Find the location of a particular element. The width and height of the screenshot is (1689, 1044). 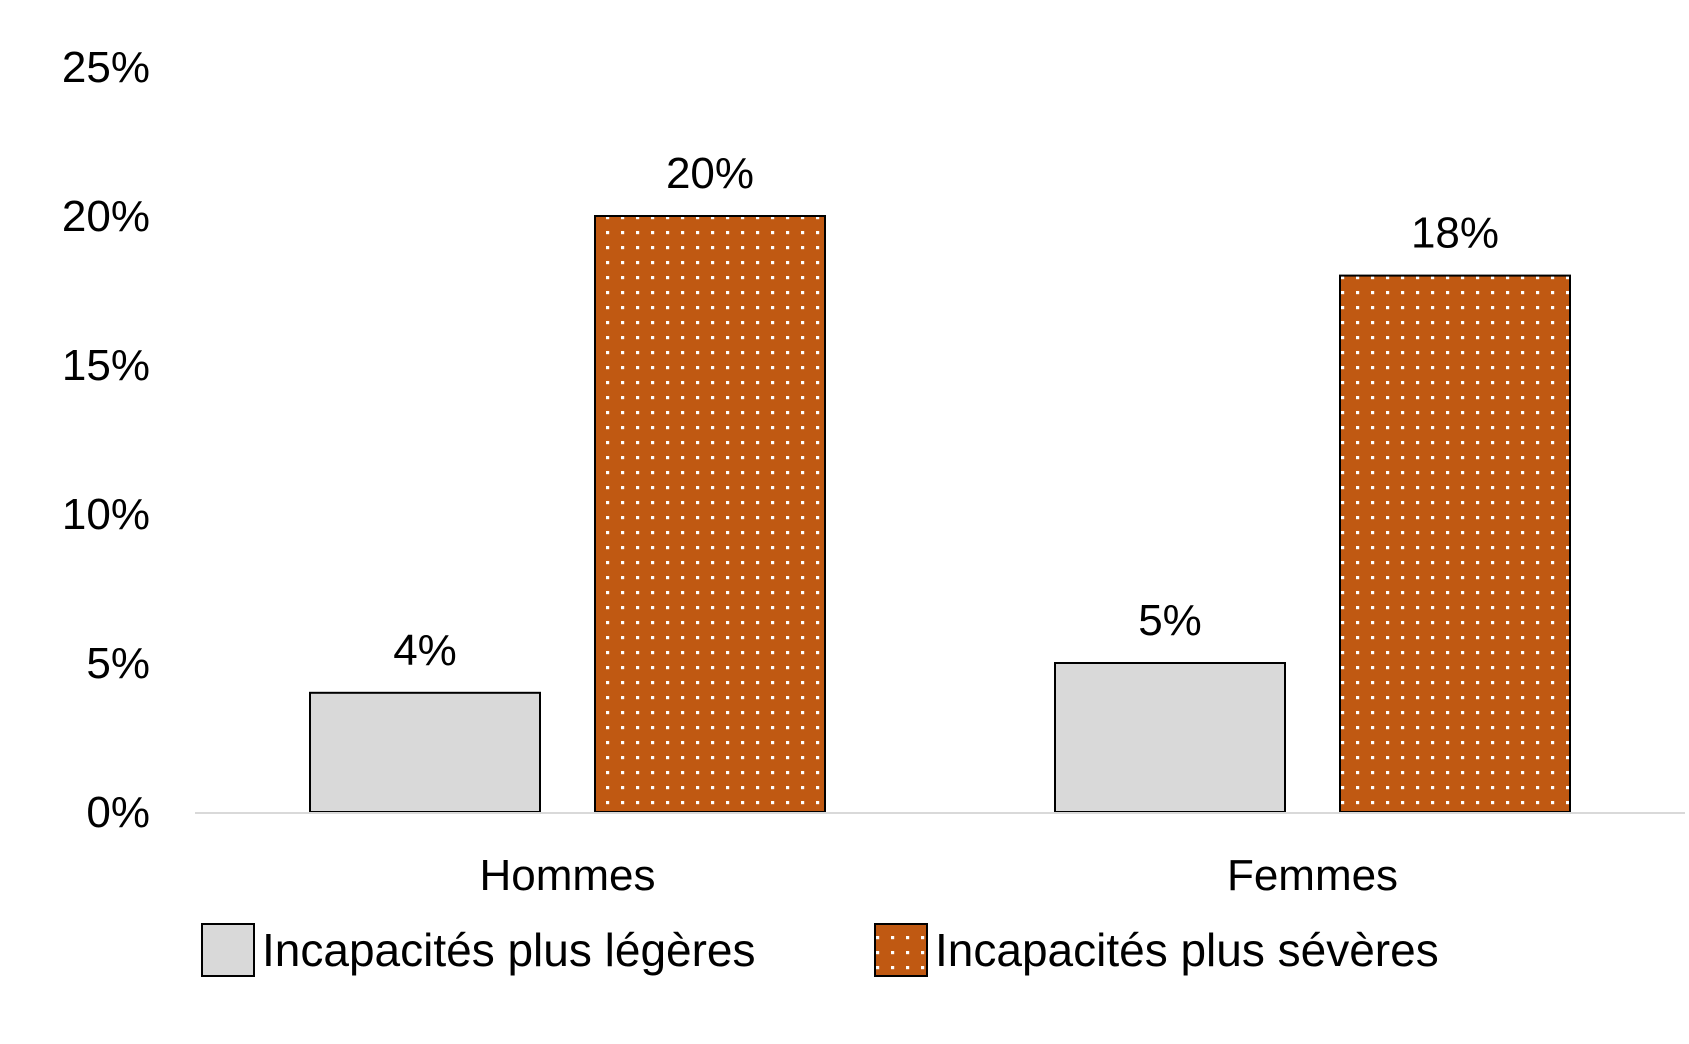

y-axis: 0% 5% 10% 15% 20% 25% is located at coordinates (106, 440).